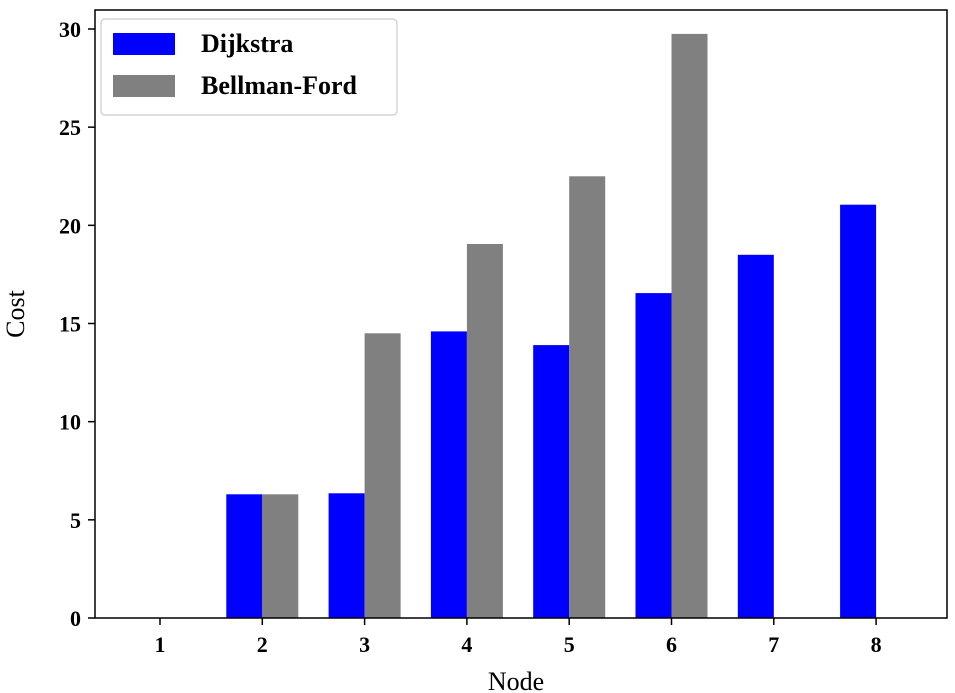  Describe the element at coordinates (466, 644) in the screenshot. I see `x-tick-label: 4` at that location.